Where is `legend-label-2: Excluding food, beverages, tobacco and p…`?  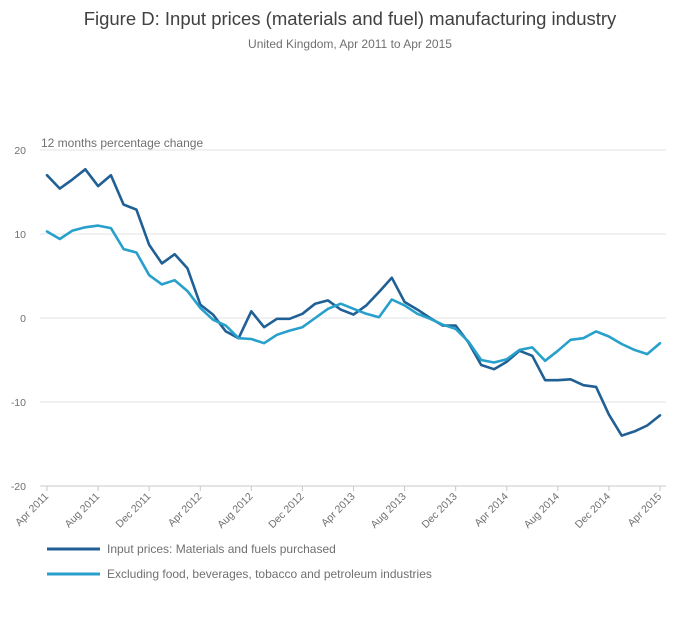 legend-label-2: Excluding food, beverages, tobacco and p… is located at coordinates (269, 574).